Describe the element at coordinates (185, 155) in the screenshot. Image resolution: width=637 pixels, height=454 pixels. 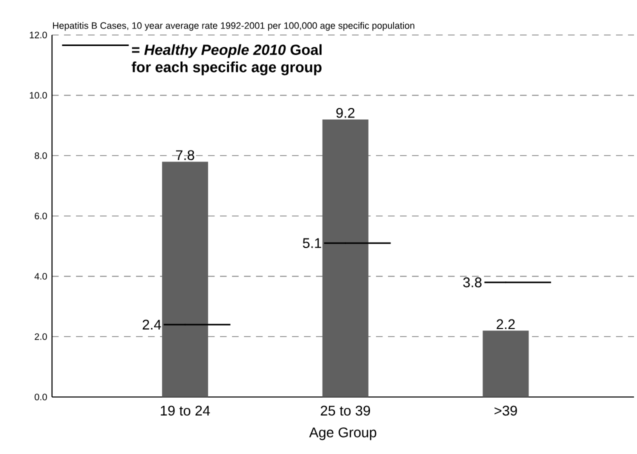
I see `data-label: 7.8` at that location.